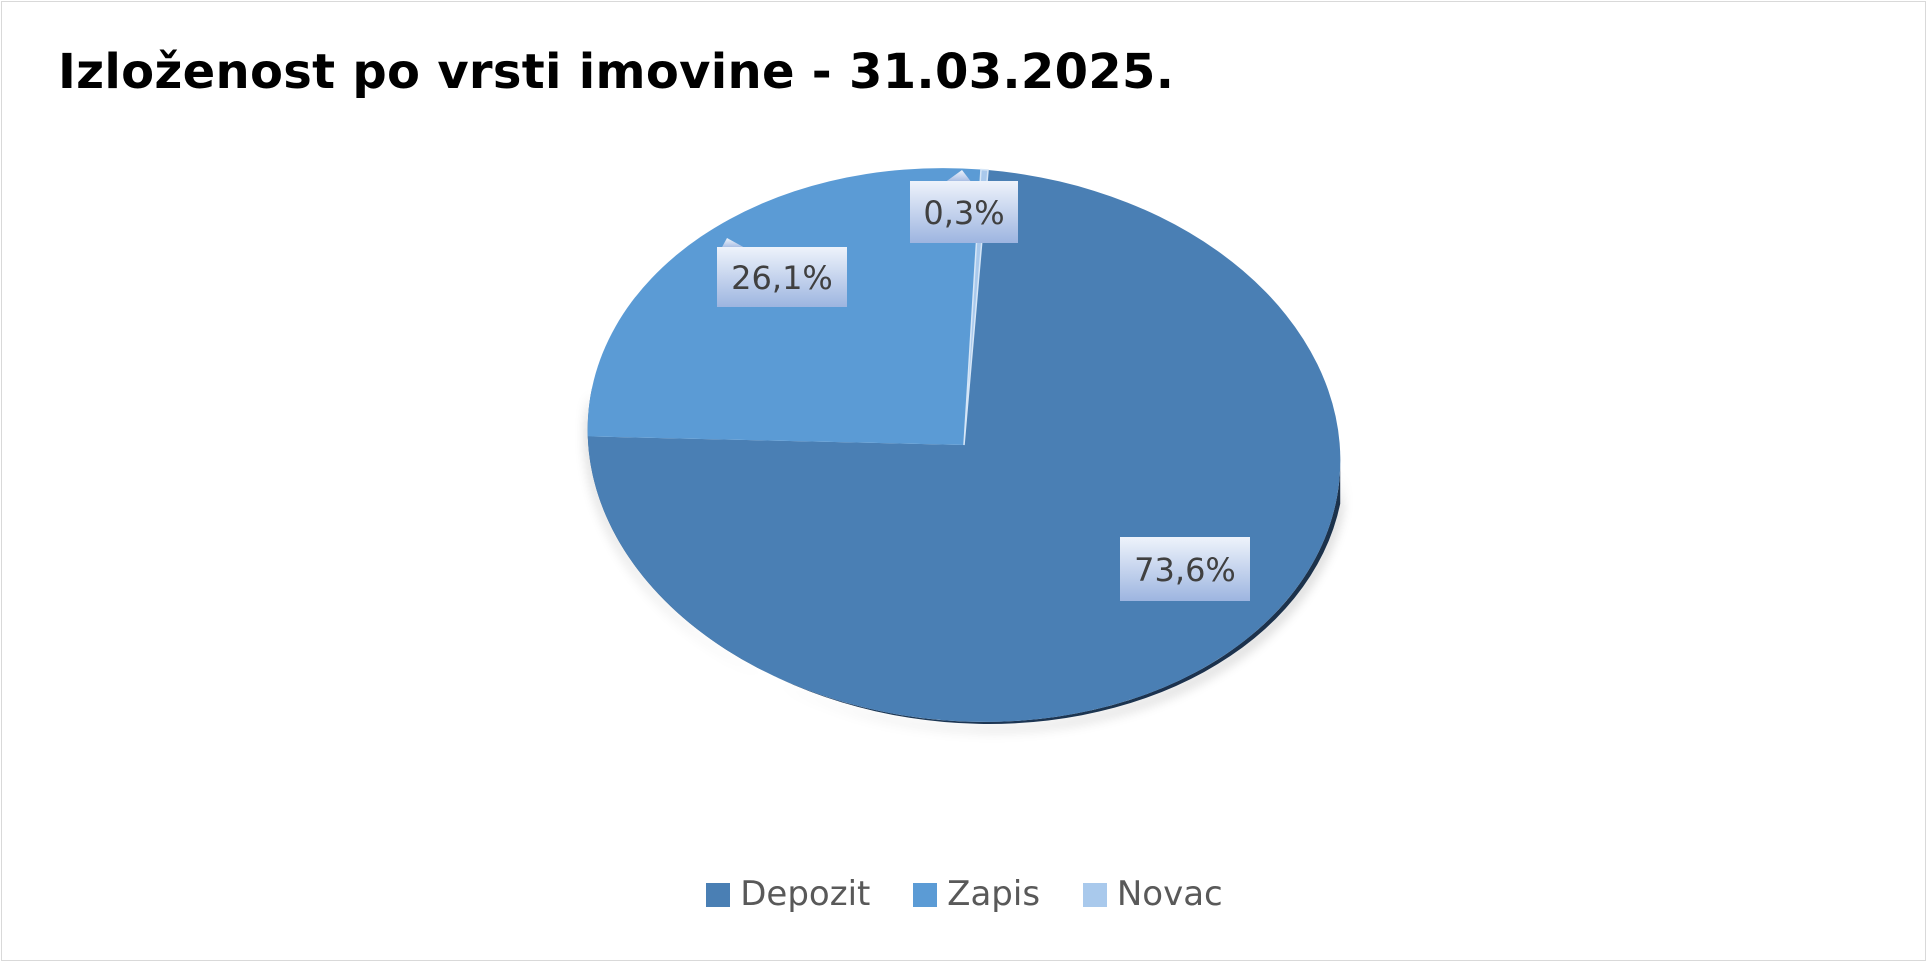 The height and width of the screenshot is (964, 1929). I want to click on data-label-text: 26,1%, so click(782, 278).